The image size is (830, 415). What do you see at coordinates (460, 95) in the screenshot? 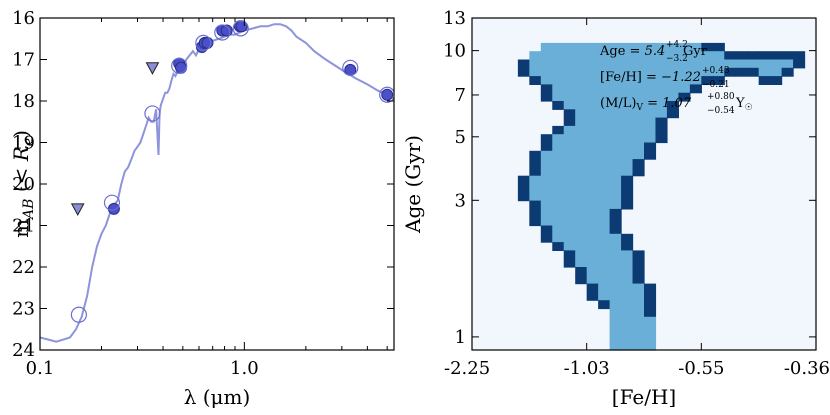
I see `age-tick-label: 7` at bounding box center [460, 95].